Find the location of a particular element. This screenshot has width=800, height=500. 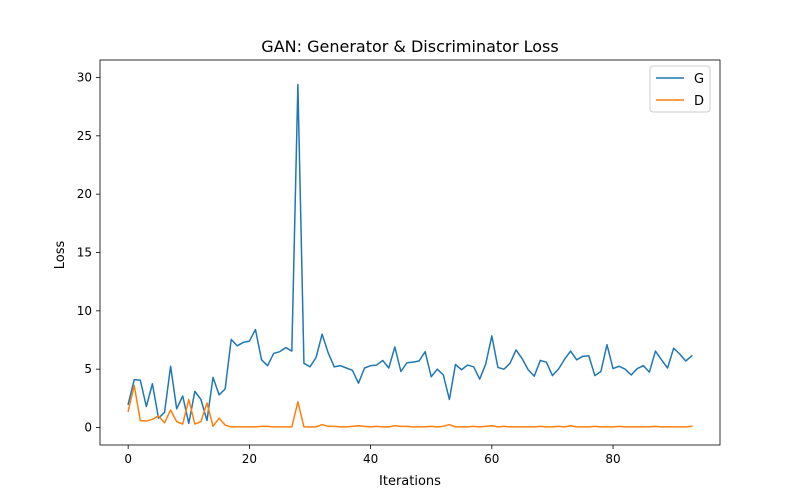

y-tick-label: 20 is located at coordinates (84, 194).